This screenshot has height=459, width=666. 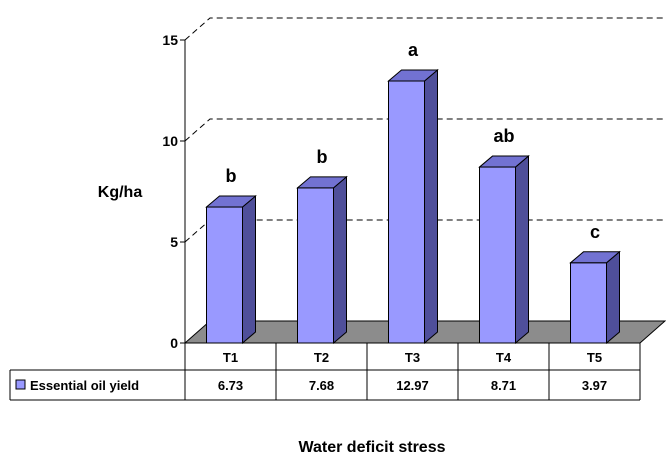 I want to click on significance-letter: a, so click(x=413, y=50).